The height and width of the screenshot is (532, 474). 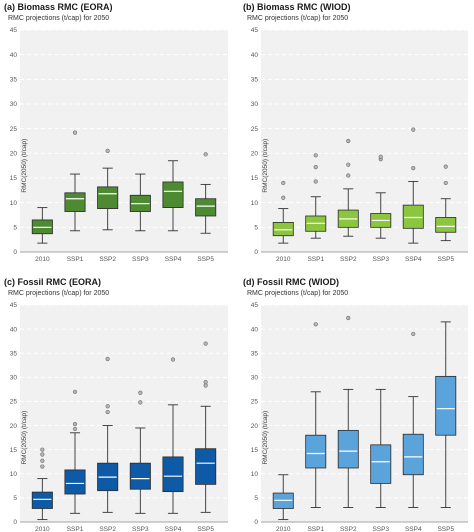 I want to click on y-tick-label: 45, so click(x=255, y=305).